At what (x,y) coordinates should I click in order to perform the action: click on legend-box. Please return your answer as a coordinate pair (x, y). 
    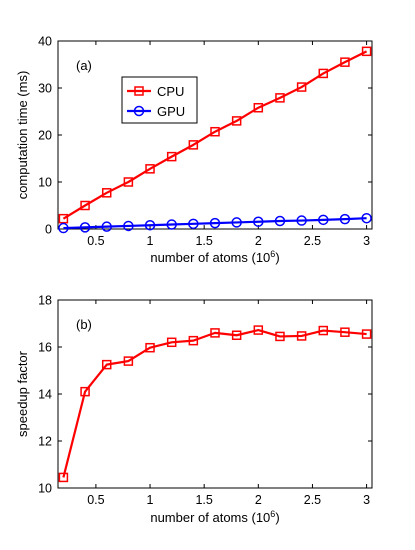
    Looking at the image, I should click on (159, 100).